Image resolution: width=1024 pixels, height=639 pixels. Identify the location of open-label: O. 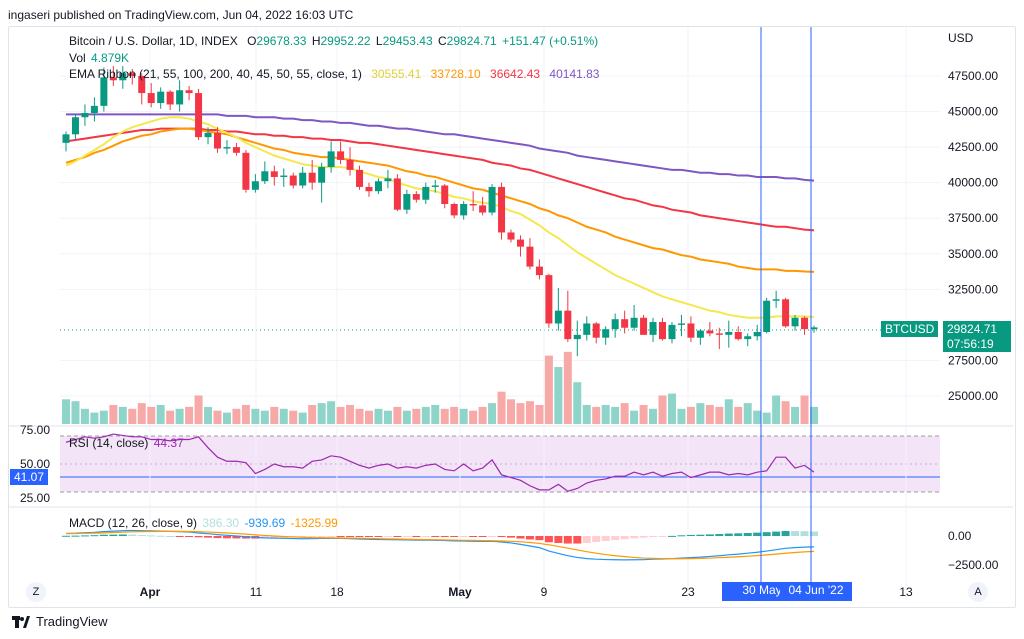
(252, 41).